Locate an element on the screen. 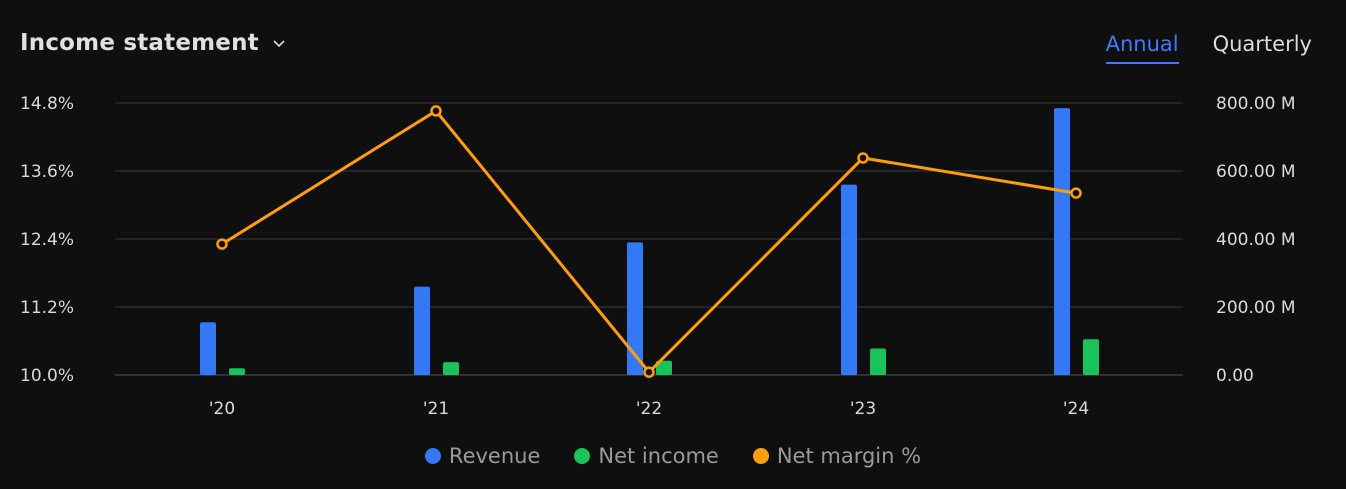 The height and width of the screenshot is (489, 1346). x-axis-tick-label: '24 is located at coordinates (1076, 409).